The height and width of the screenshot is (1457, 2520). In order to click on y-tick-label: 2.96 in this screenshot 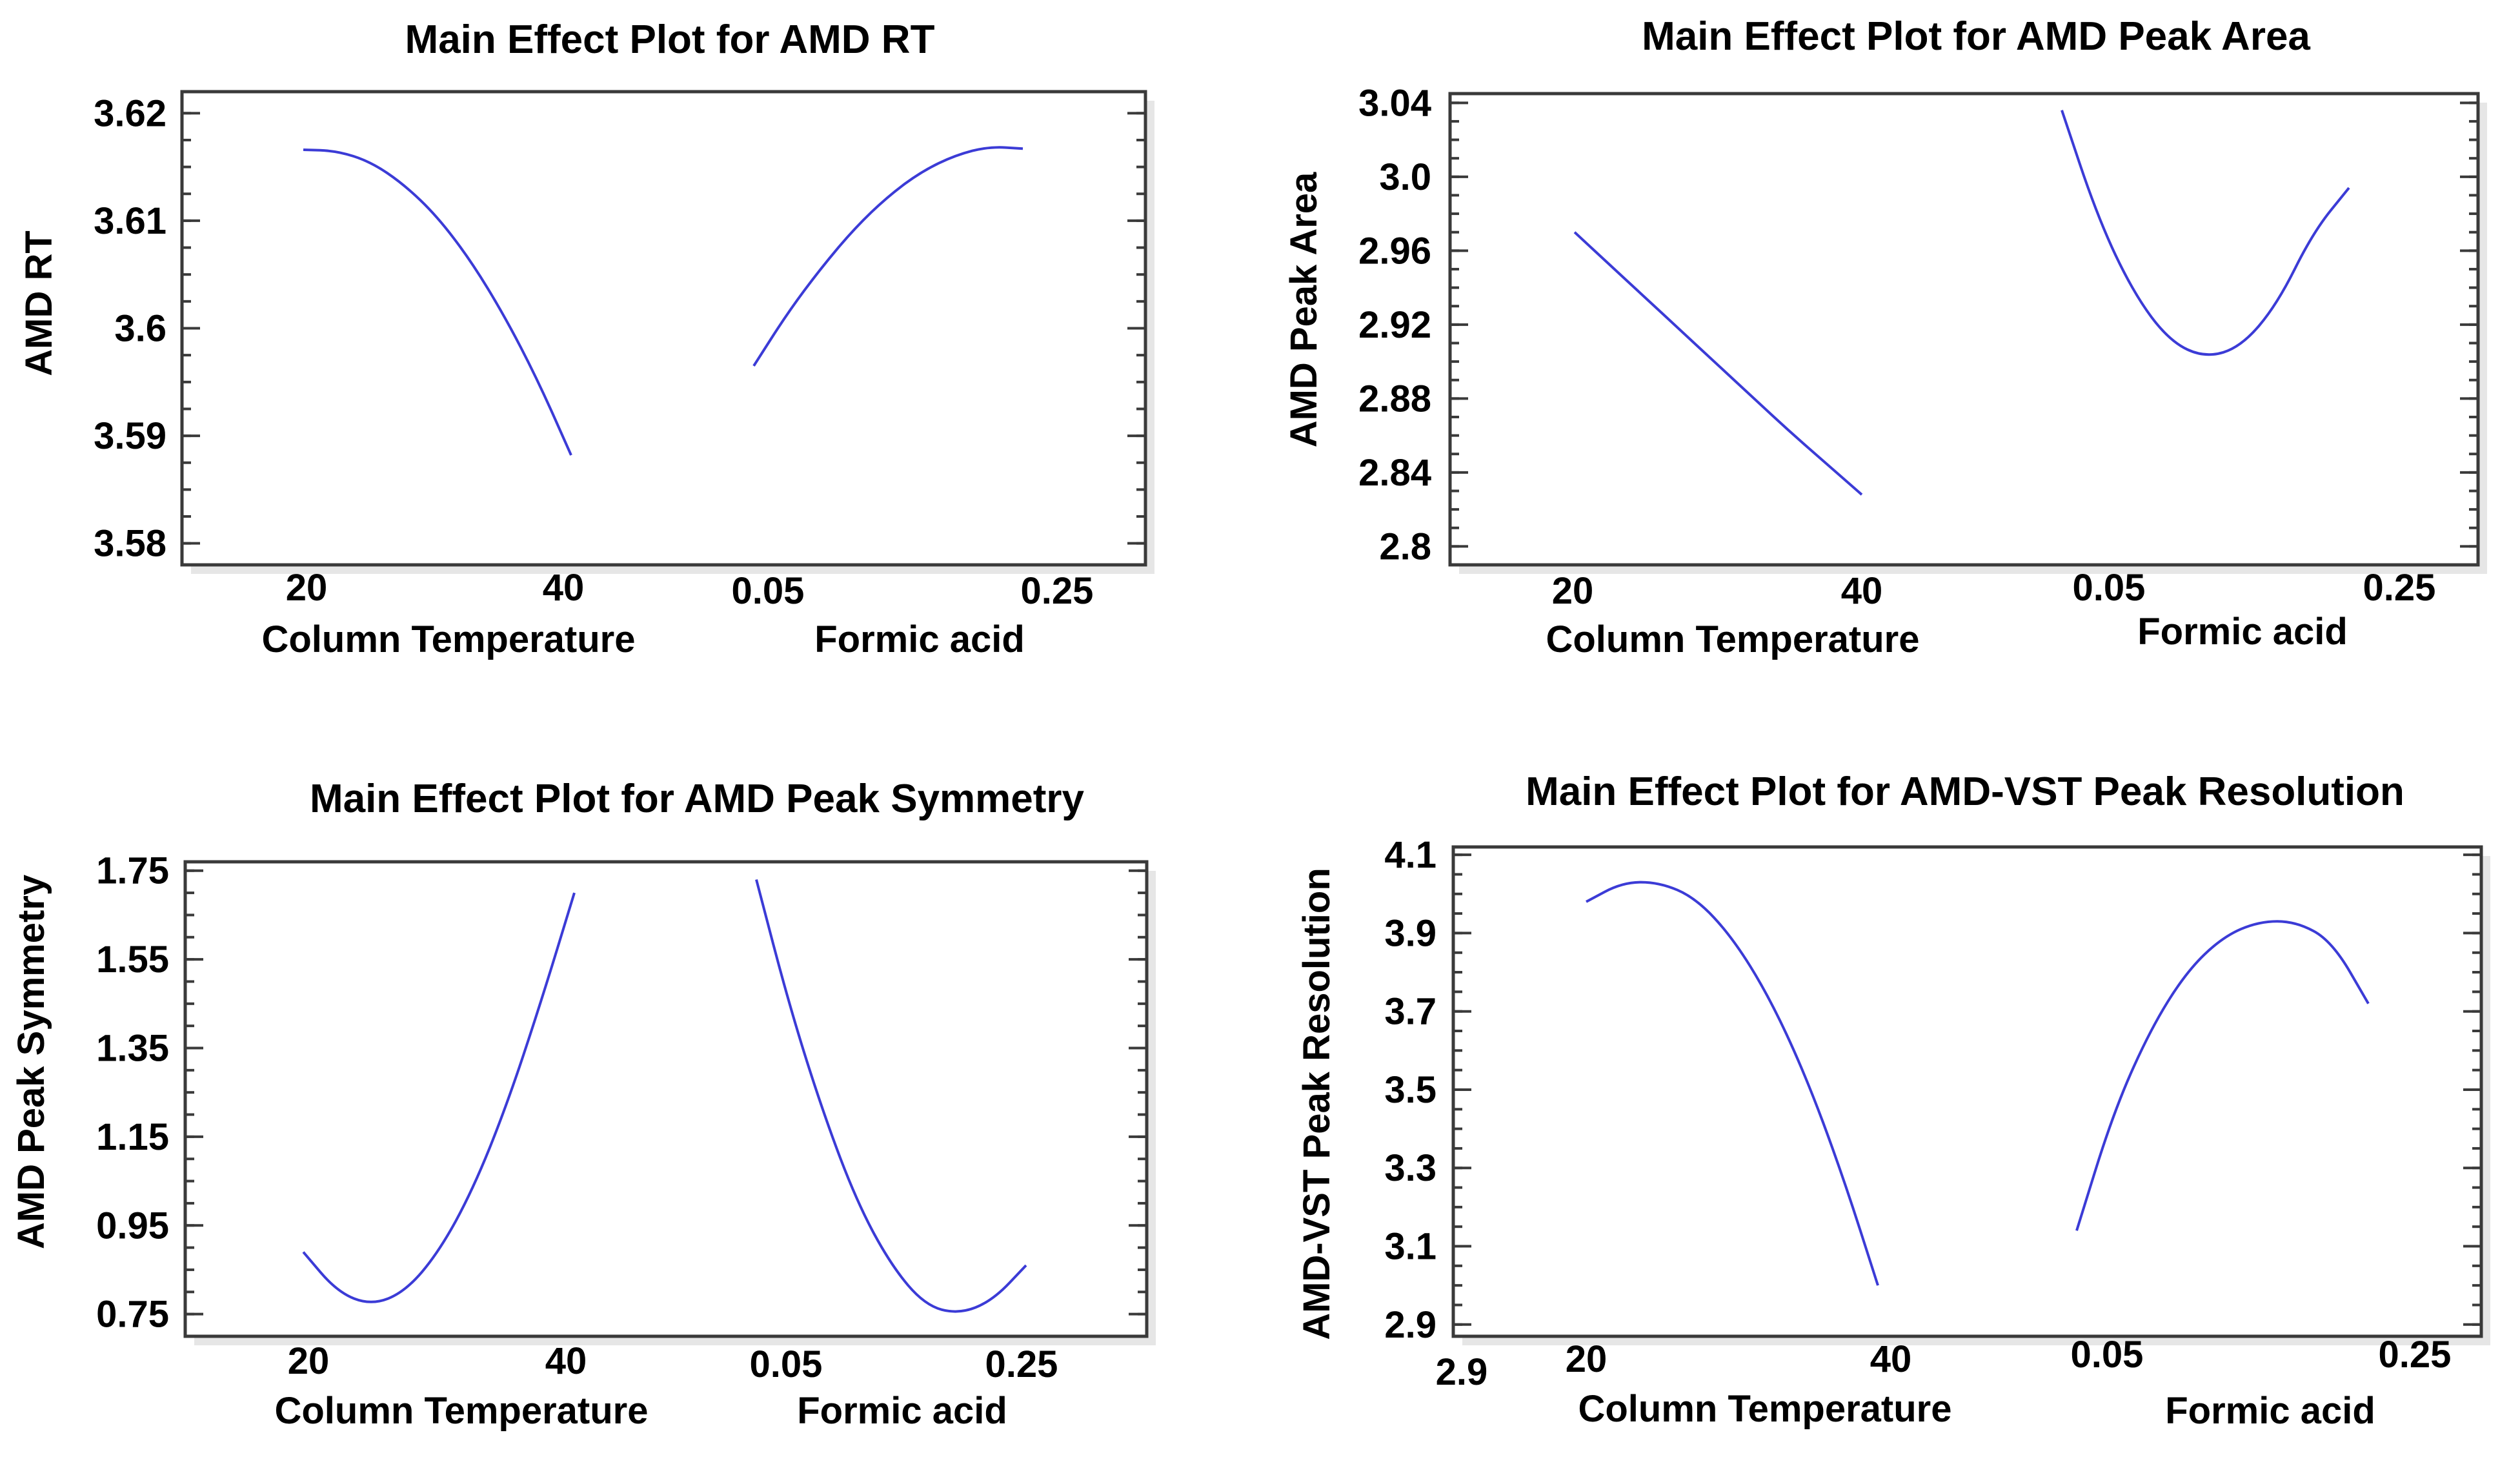, I will do `click(1394, 251)`.